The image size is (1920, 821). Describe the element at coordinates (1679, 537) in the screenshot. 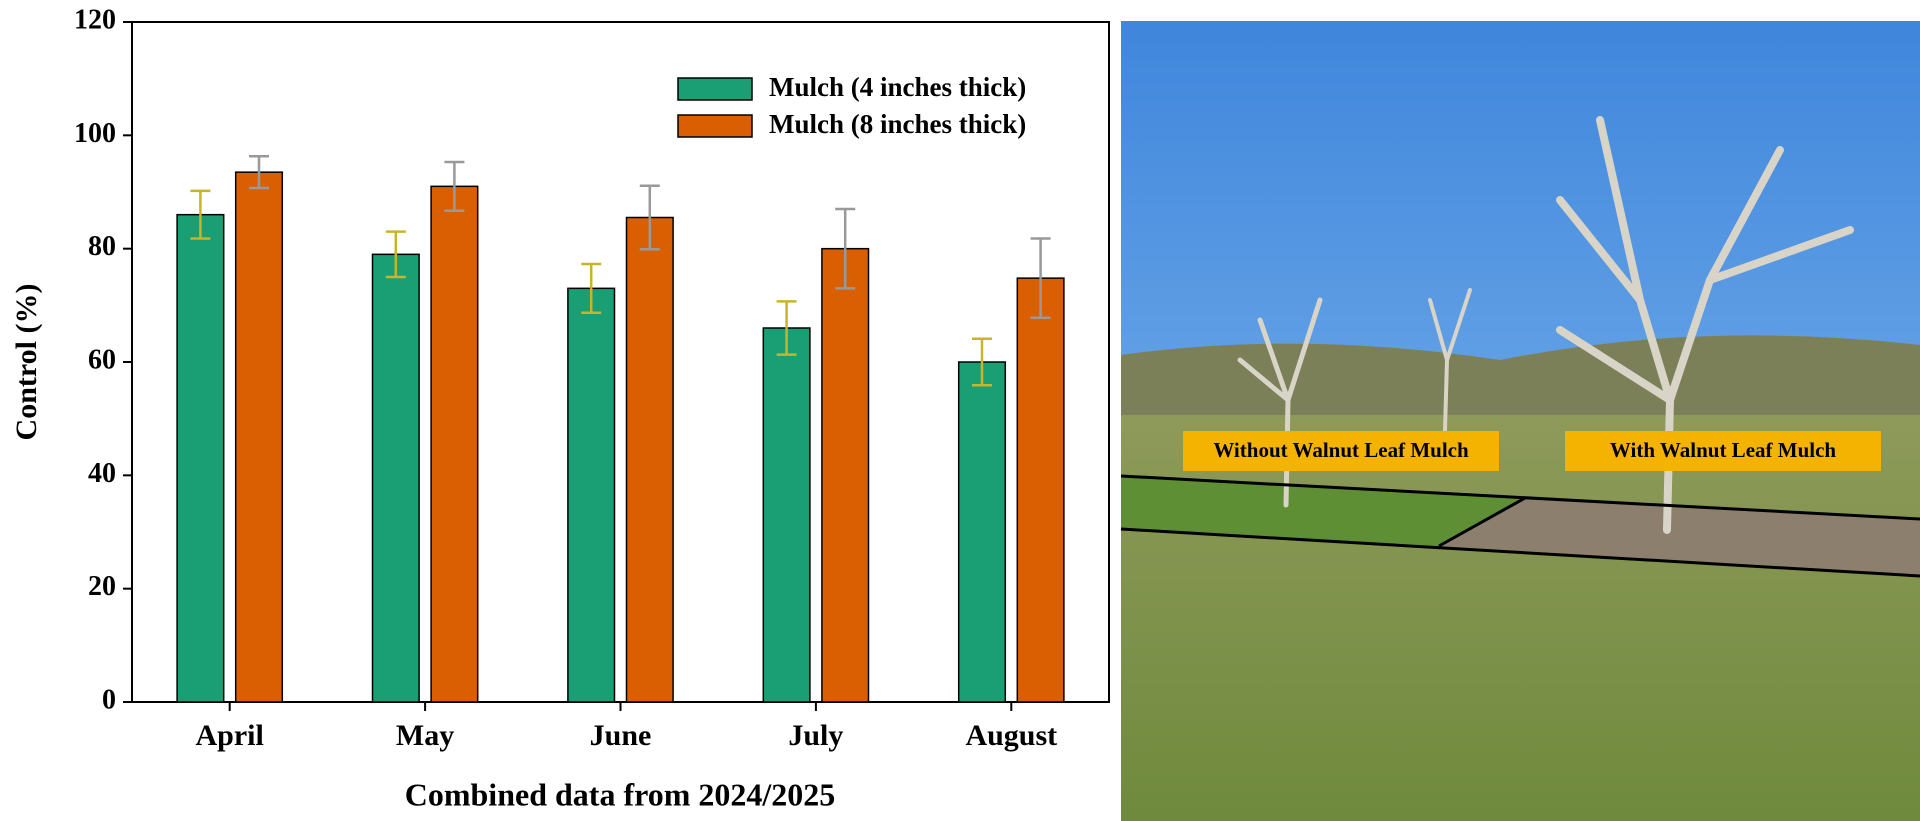

I see `mulch-area` at that location.